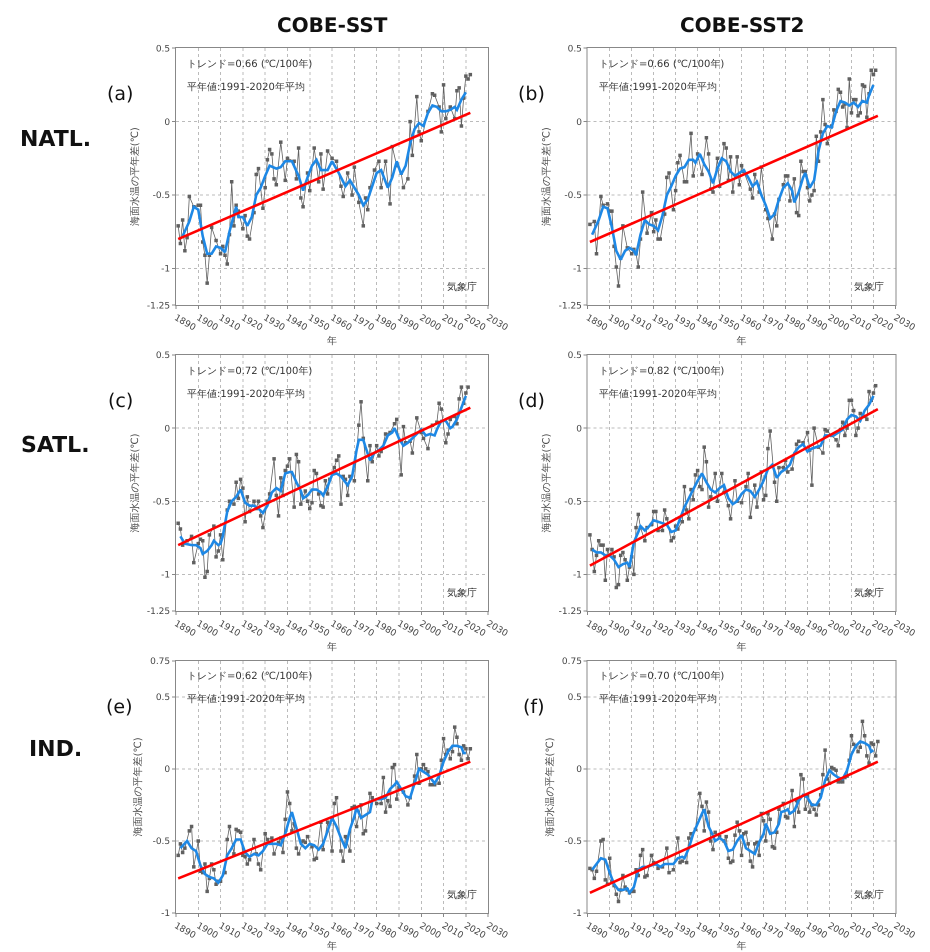  Describe the element at coordinates (55, 445) in the screenshot. I see `text: SATL.` at that location.